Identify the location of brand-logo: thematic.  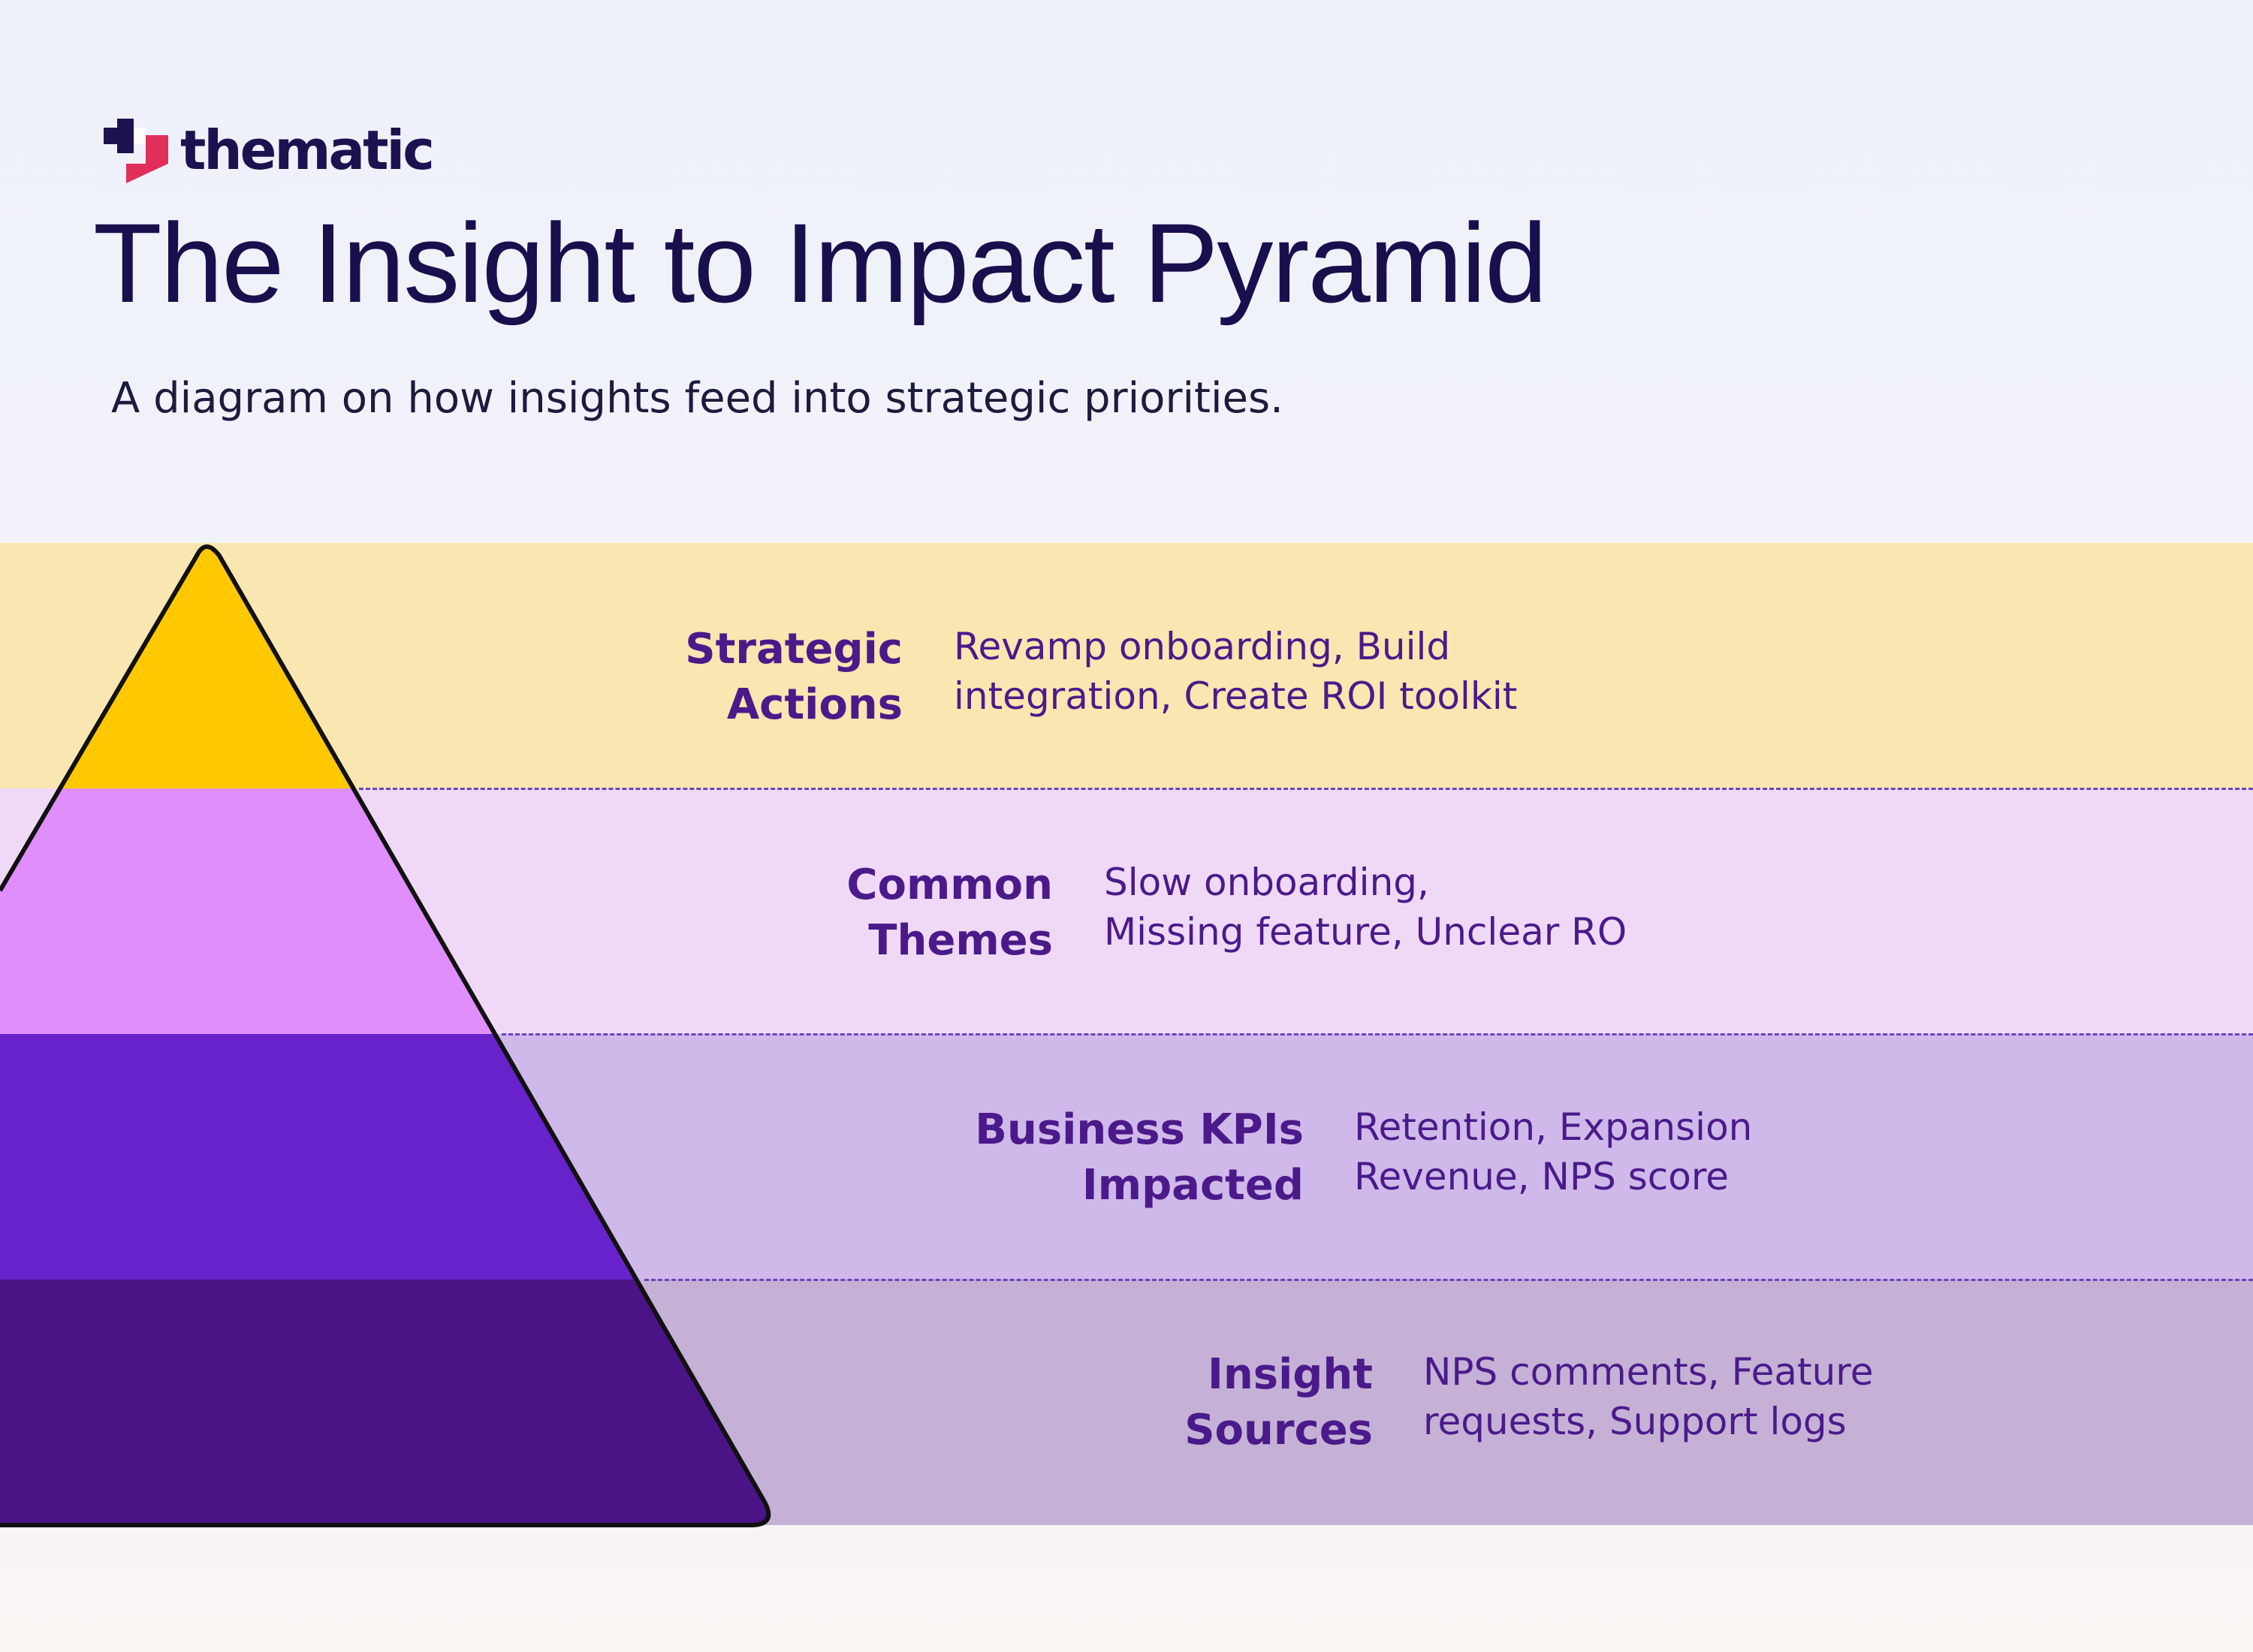
(268, 150).